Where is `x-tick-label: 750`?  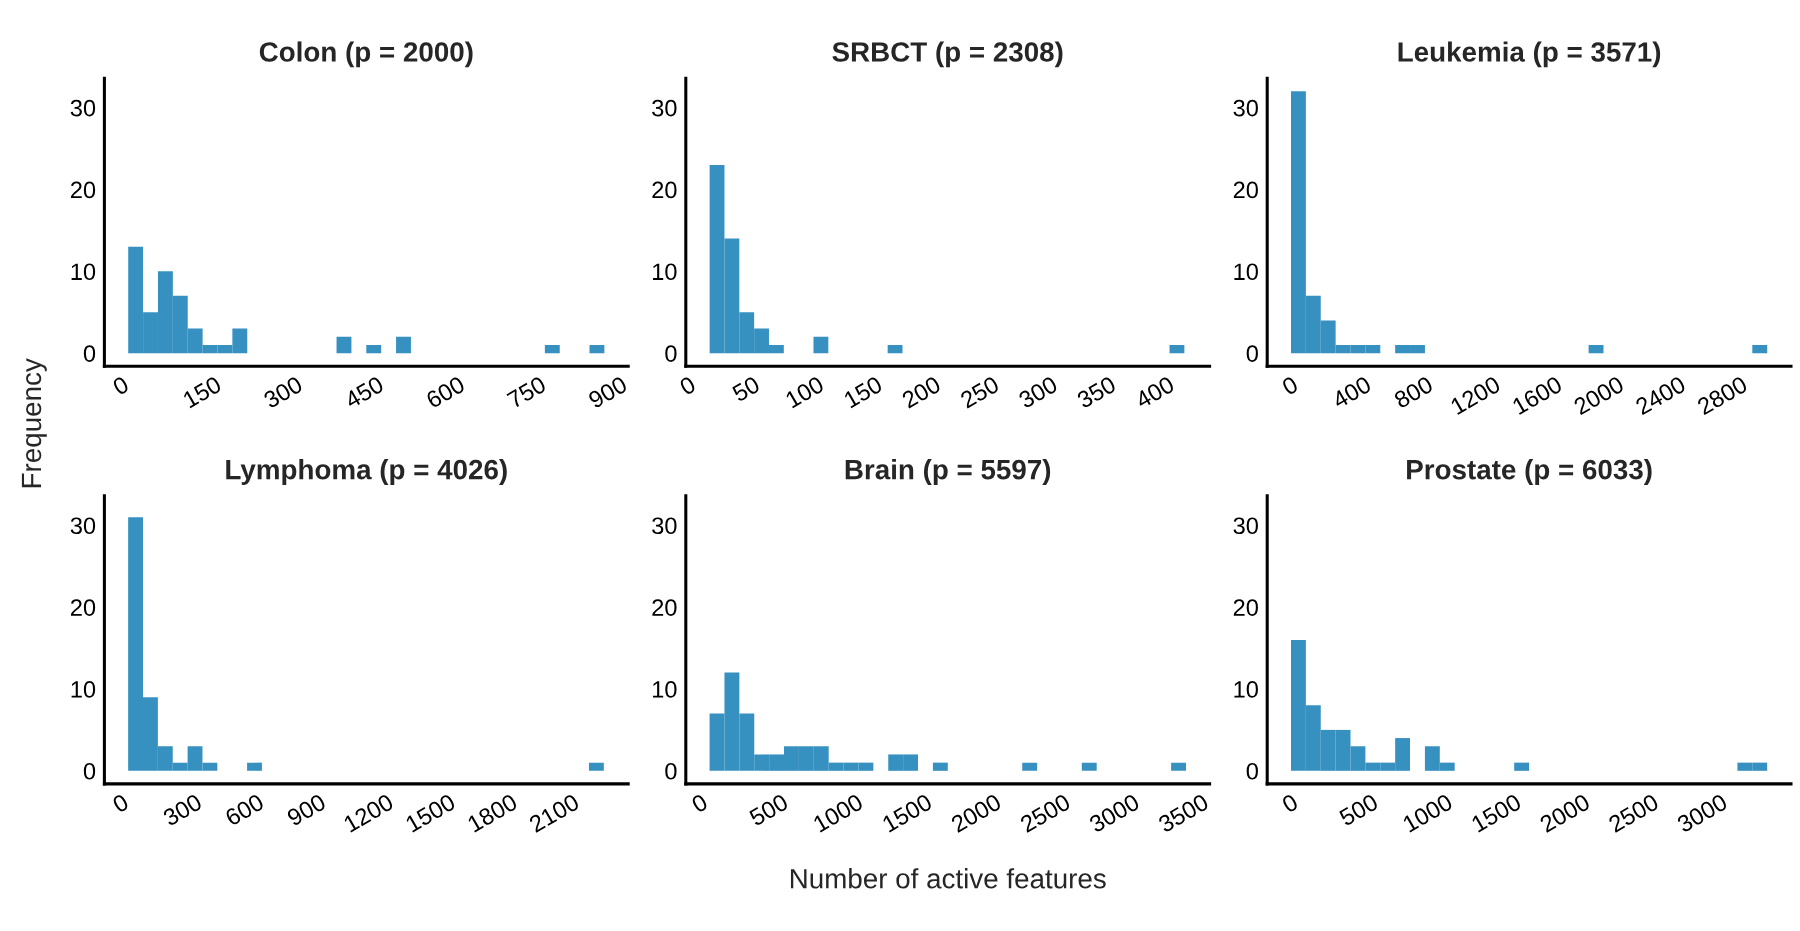
x-tick-label: 750 is located at coordinates (526, 392).